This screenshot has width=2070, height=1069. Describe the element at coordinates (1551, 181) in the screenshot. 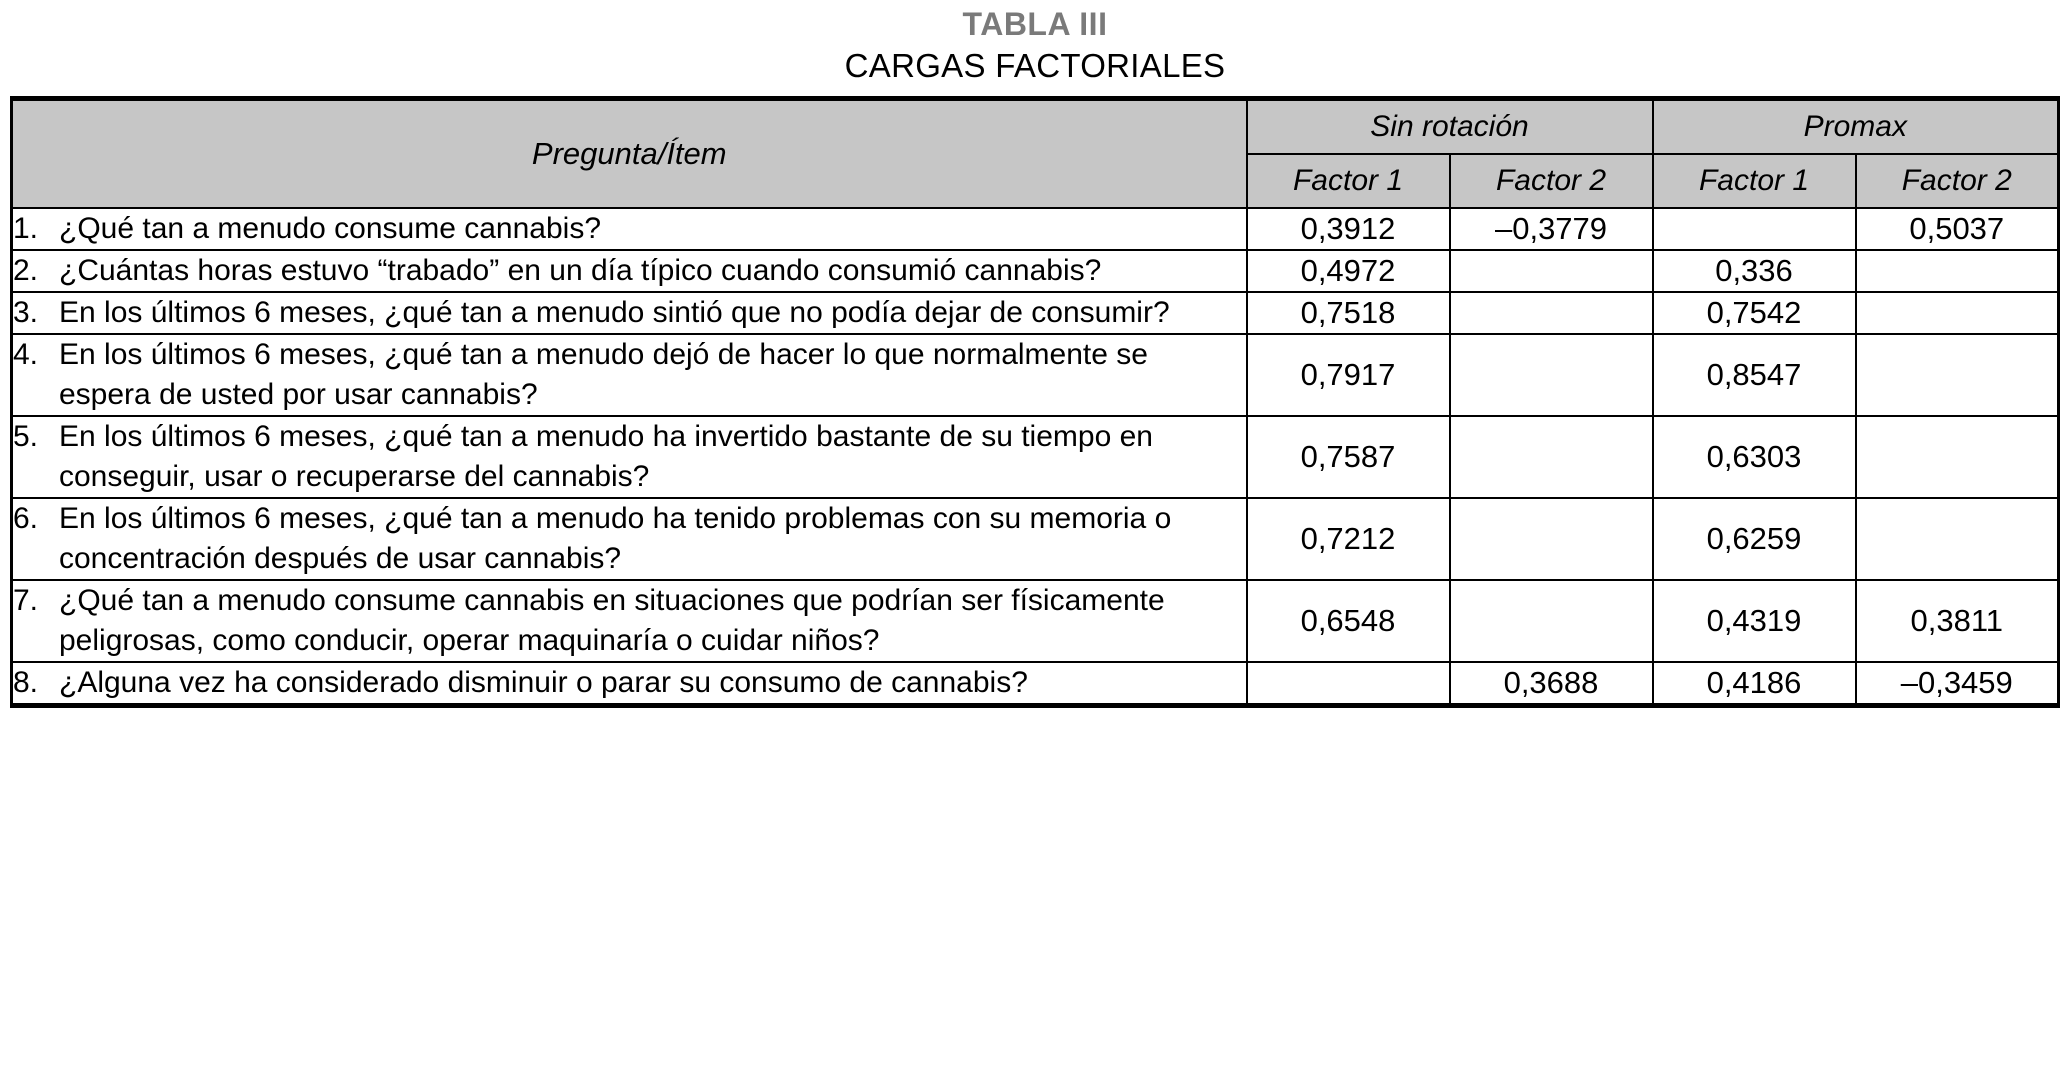

I see `column-header-sinrotacion-factor2: Factor 2` at that location.